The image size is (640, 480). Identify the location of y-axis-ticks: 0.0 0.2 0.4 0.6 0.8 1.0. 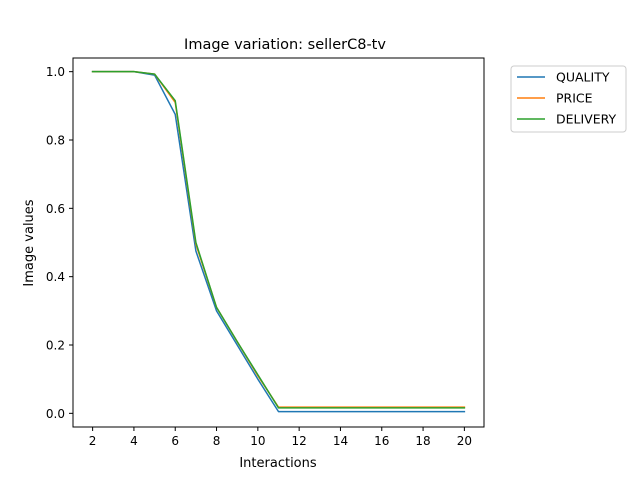
(59, 243).